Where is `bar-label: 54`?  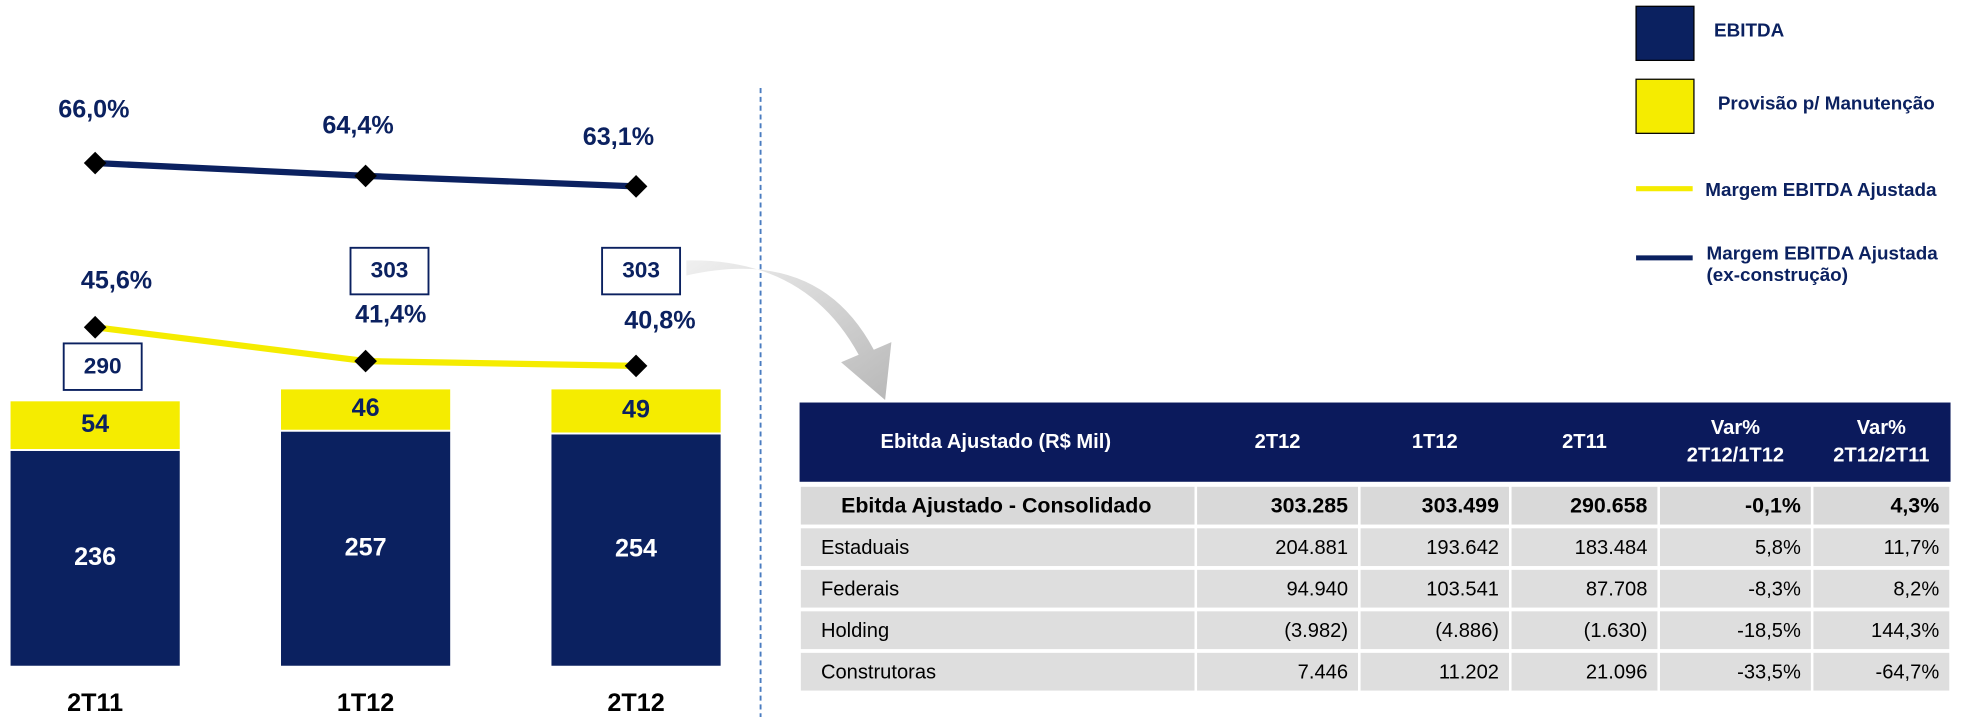 bar-label: 54 is located at coordinates (95, 424).